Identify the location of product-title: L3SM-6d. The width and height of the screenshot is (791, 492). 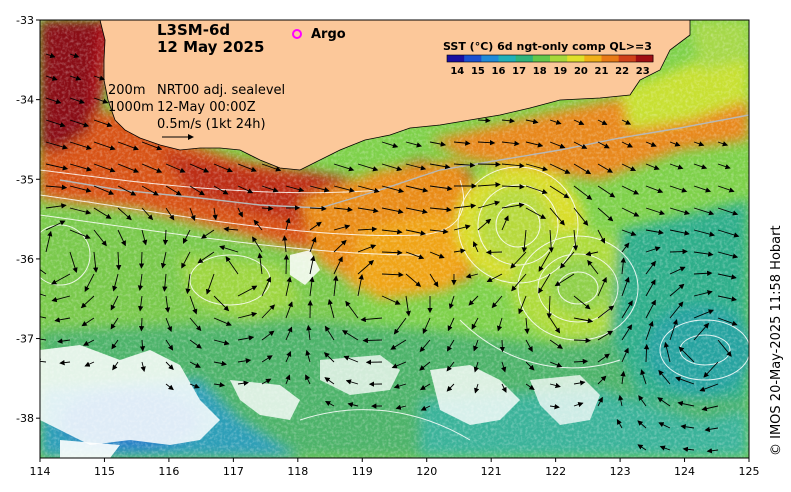
(193, 30).